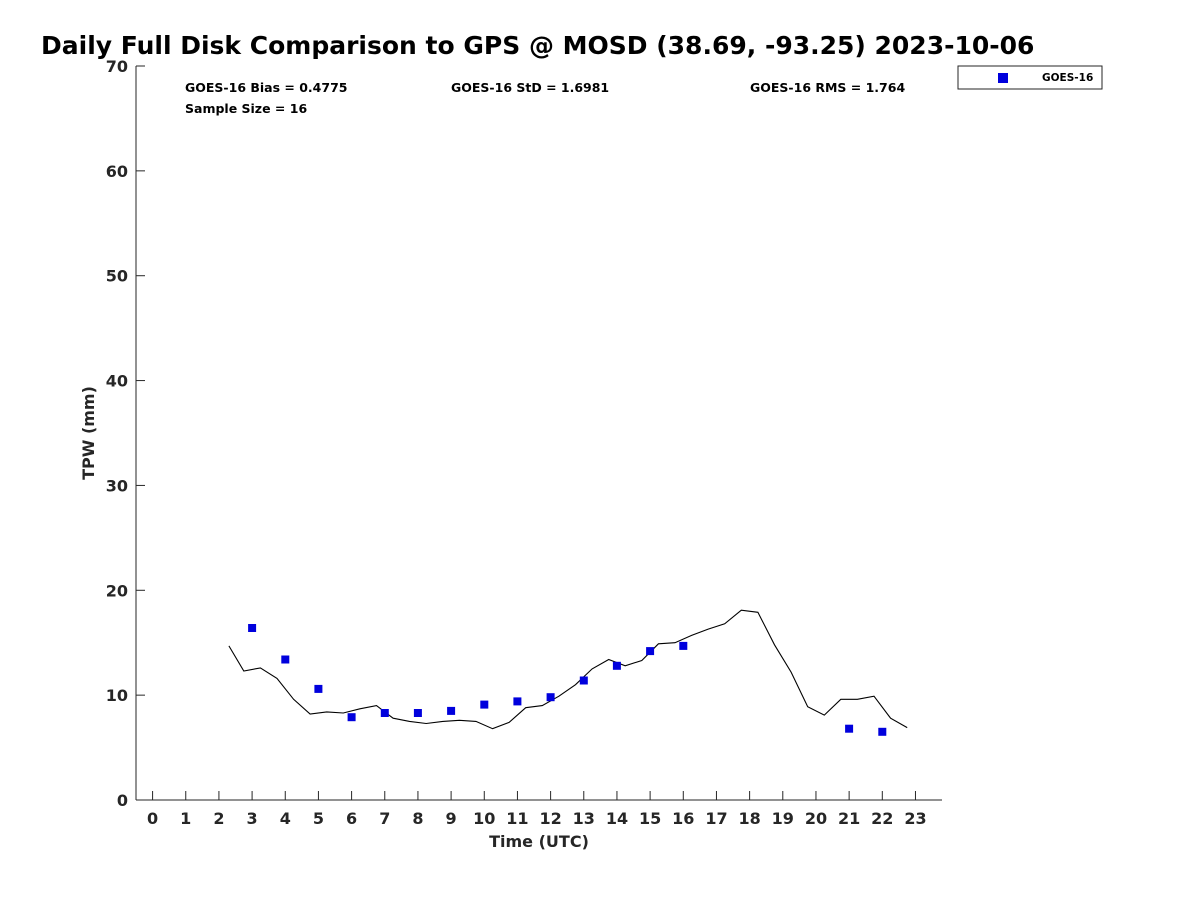  I want to click on x-tick-label: 6, so click(351, 818).